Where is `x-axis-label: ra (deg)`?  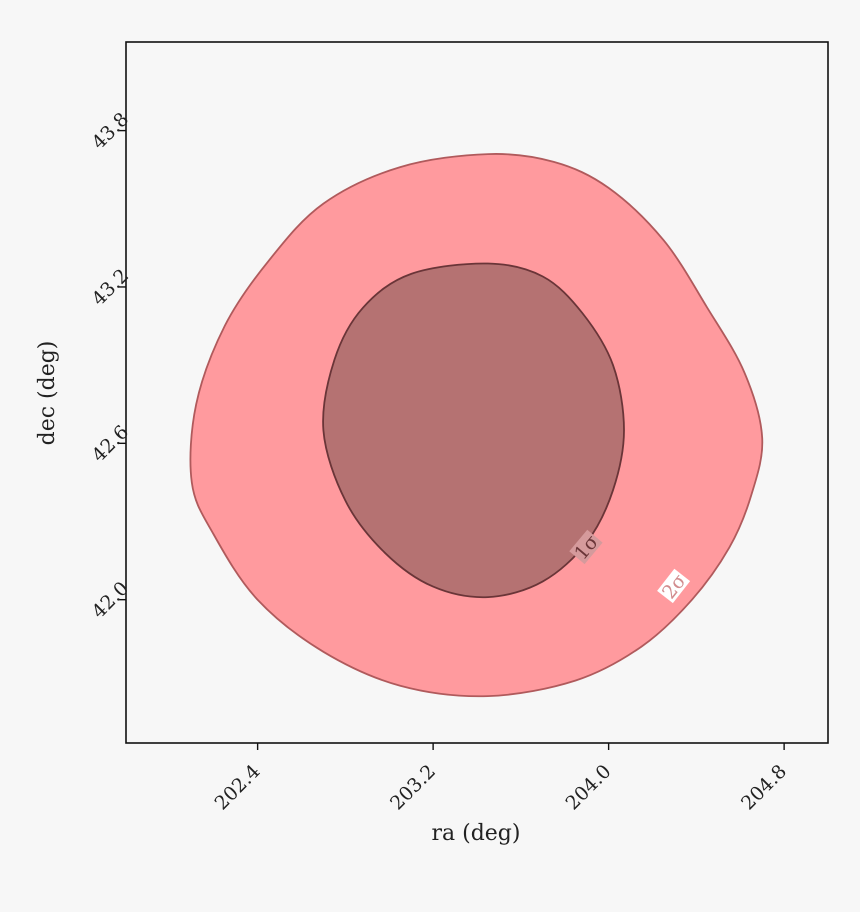 x-axis-label: ra (deg) is located at coordinates (476, 833).